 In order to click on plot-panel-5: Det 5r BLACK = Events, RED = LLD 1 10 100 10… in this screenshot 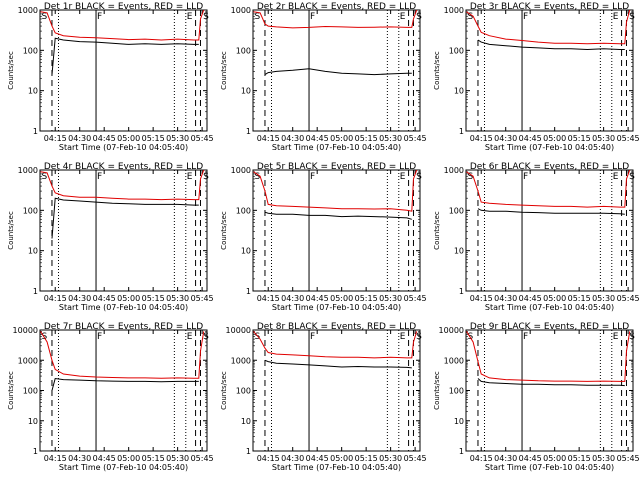, I will do `click(323, 237)`.